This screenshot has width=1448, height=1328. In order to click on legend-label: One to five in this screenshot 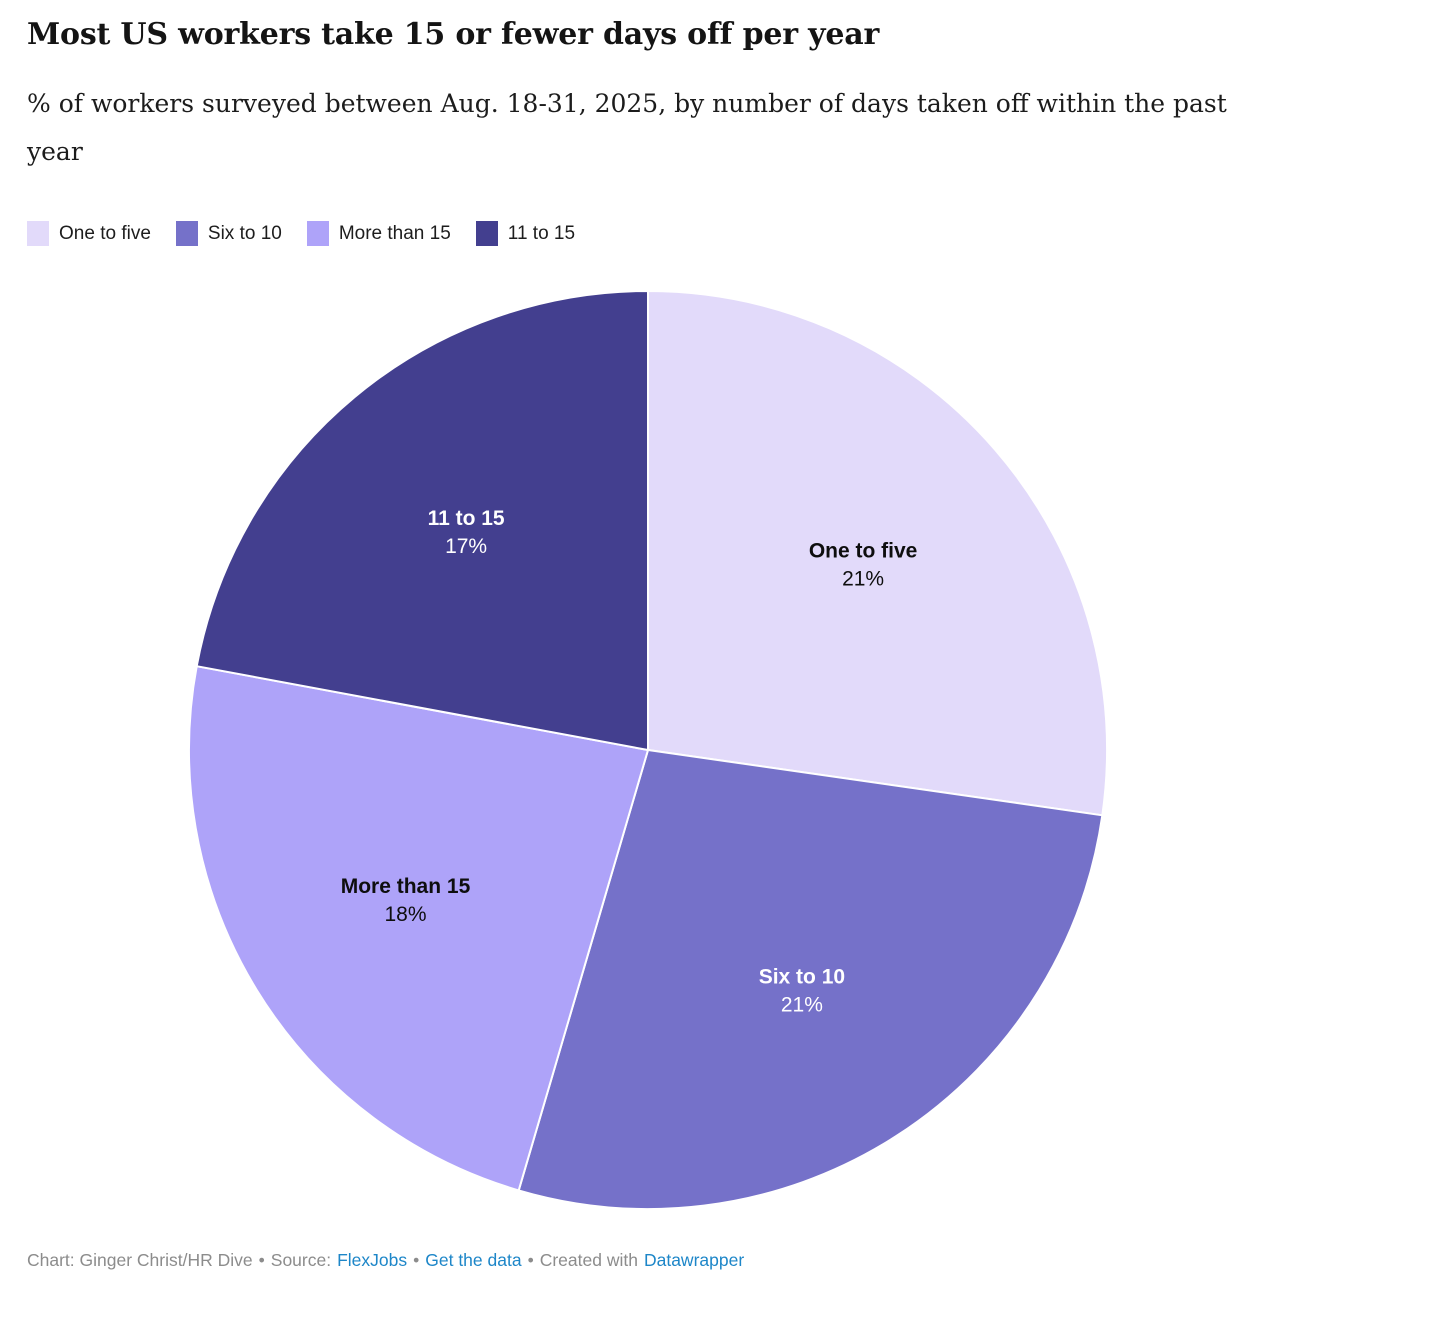, I will do `click(105, 233)`.